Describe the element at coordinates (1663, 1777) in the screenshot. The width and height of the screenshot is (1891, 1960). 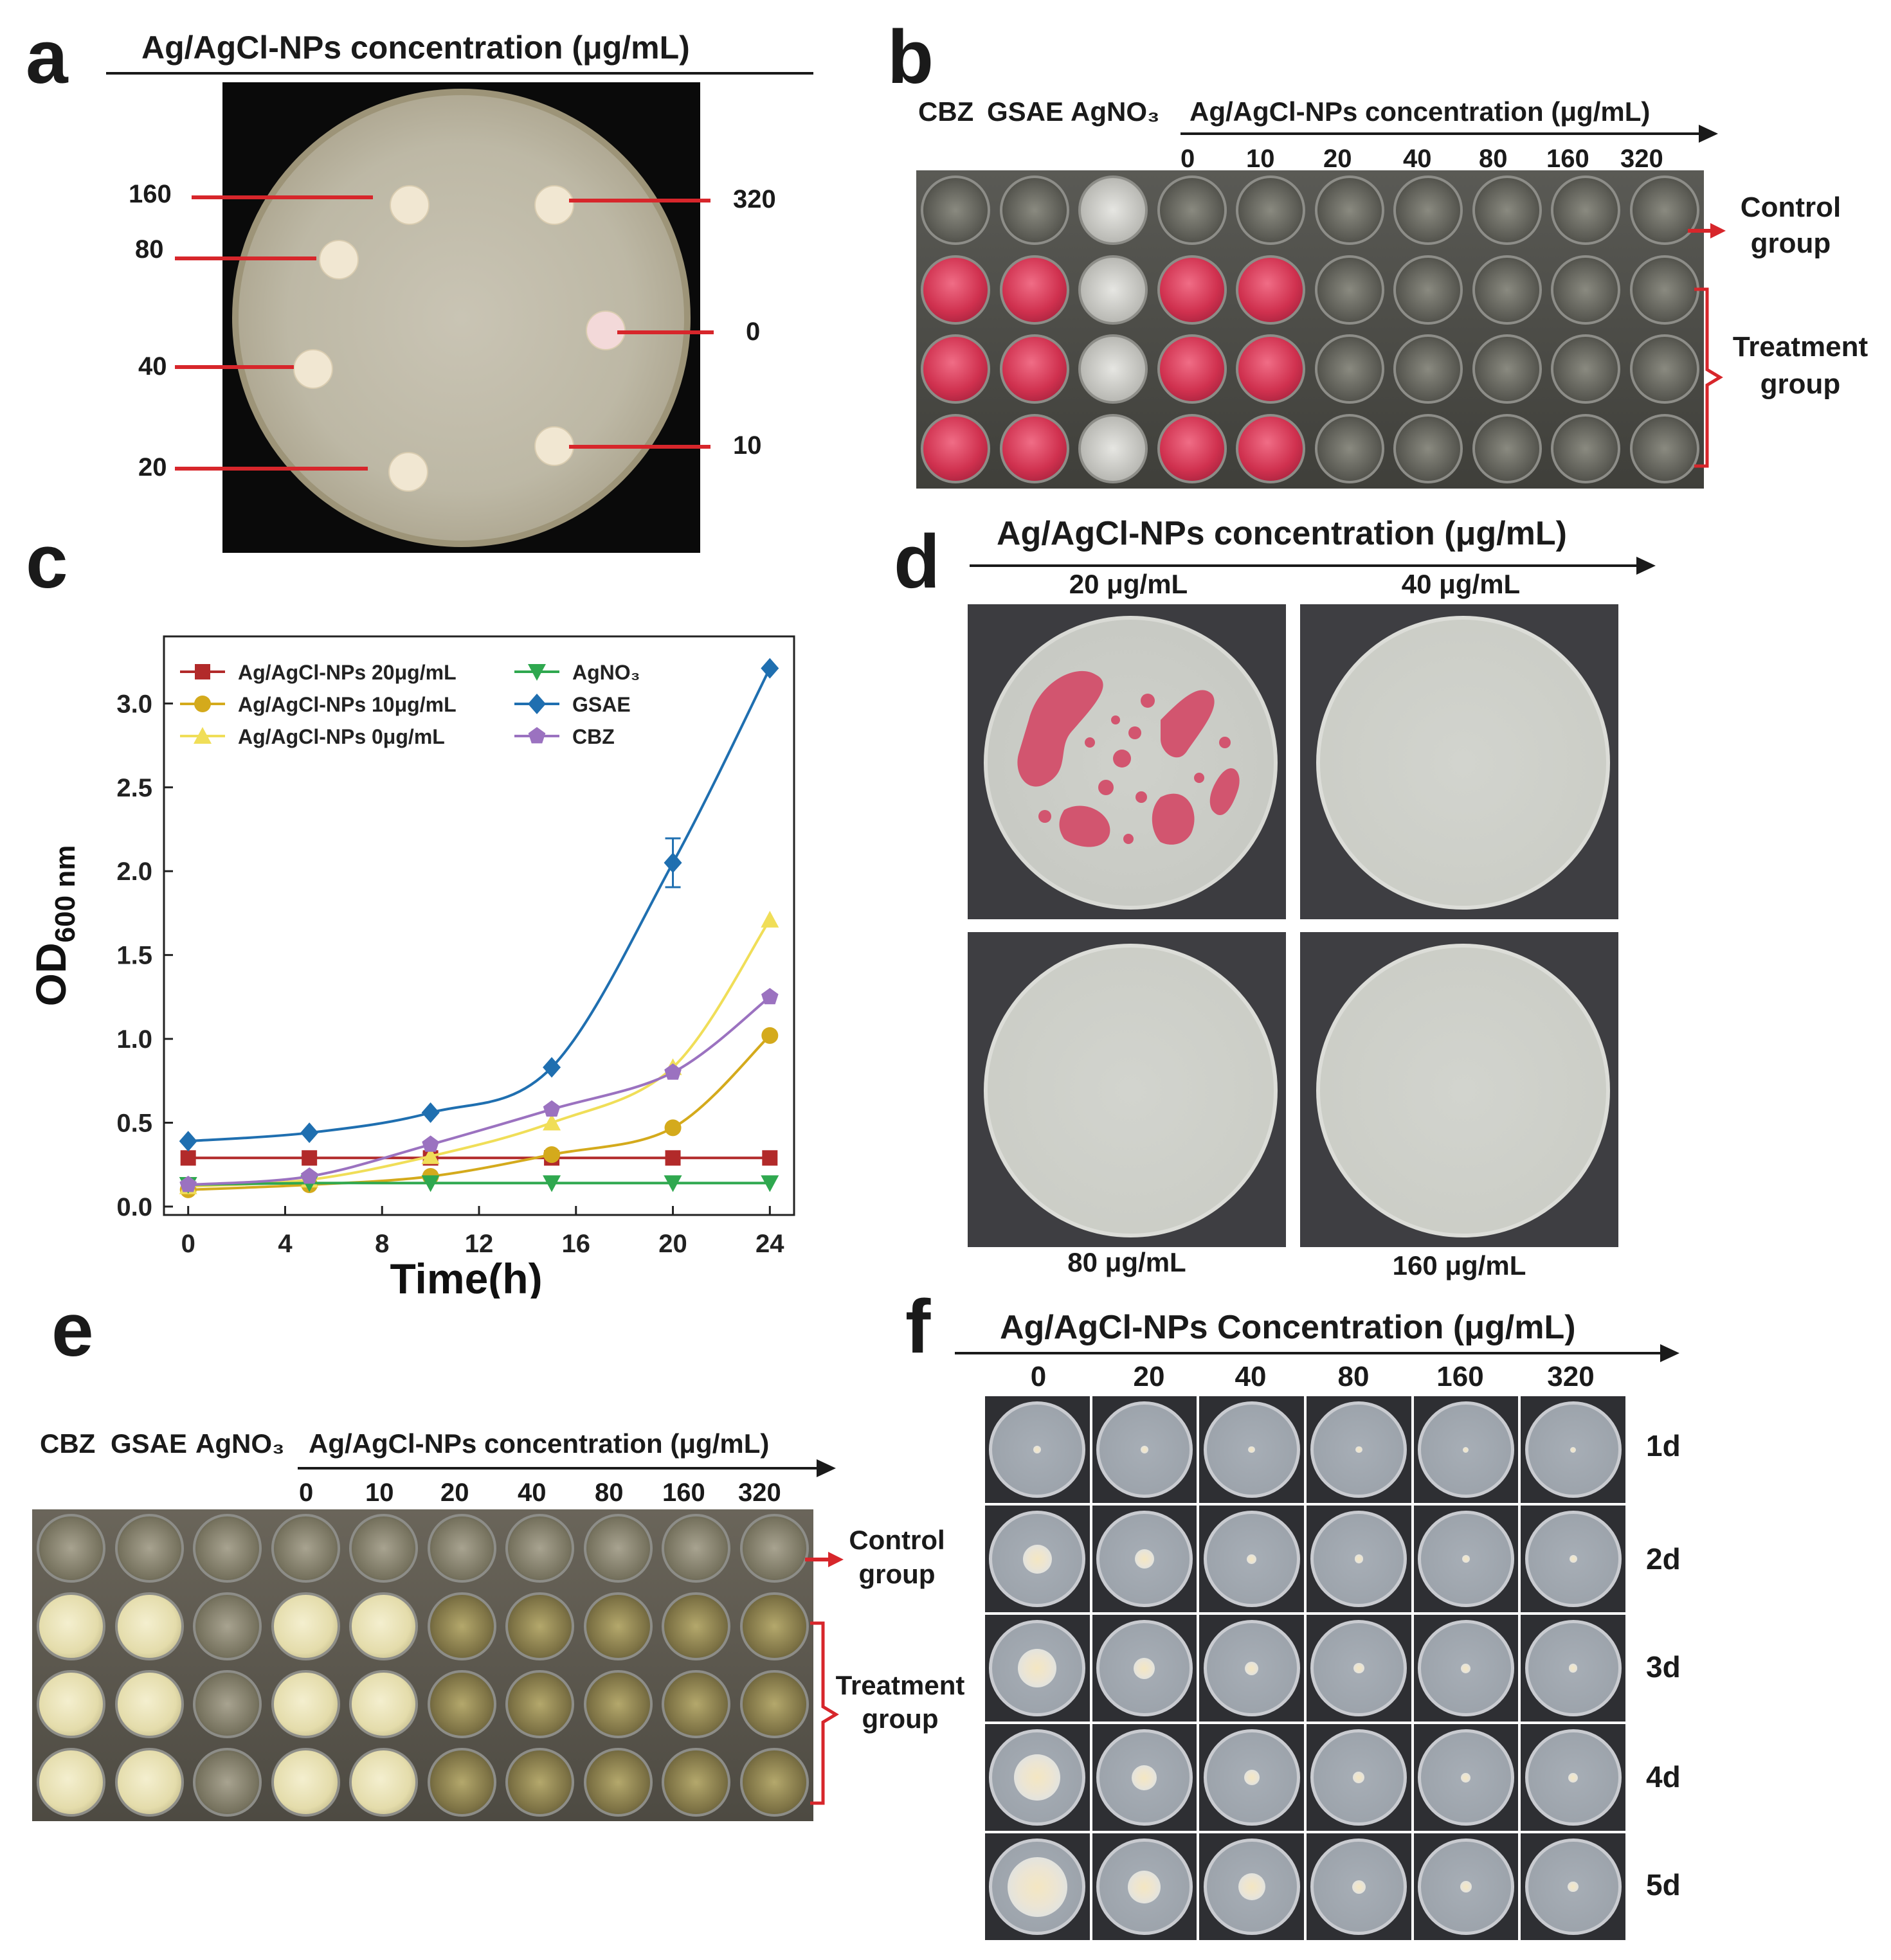
I see `panel-f-day-4: 4d` at that location.